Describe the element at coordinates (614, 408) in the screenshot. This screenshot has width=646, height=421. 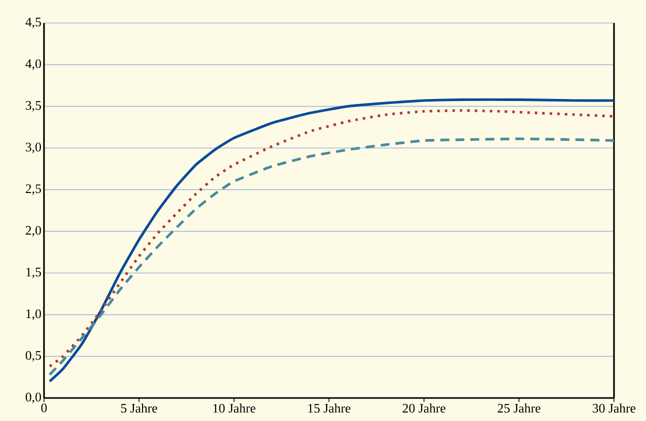
I see `x-tick-label: 30 Jahre` at that location.